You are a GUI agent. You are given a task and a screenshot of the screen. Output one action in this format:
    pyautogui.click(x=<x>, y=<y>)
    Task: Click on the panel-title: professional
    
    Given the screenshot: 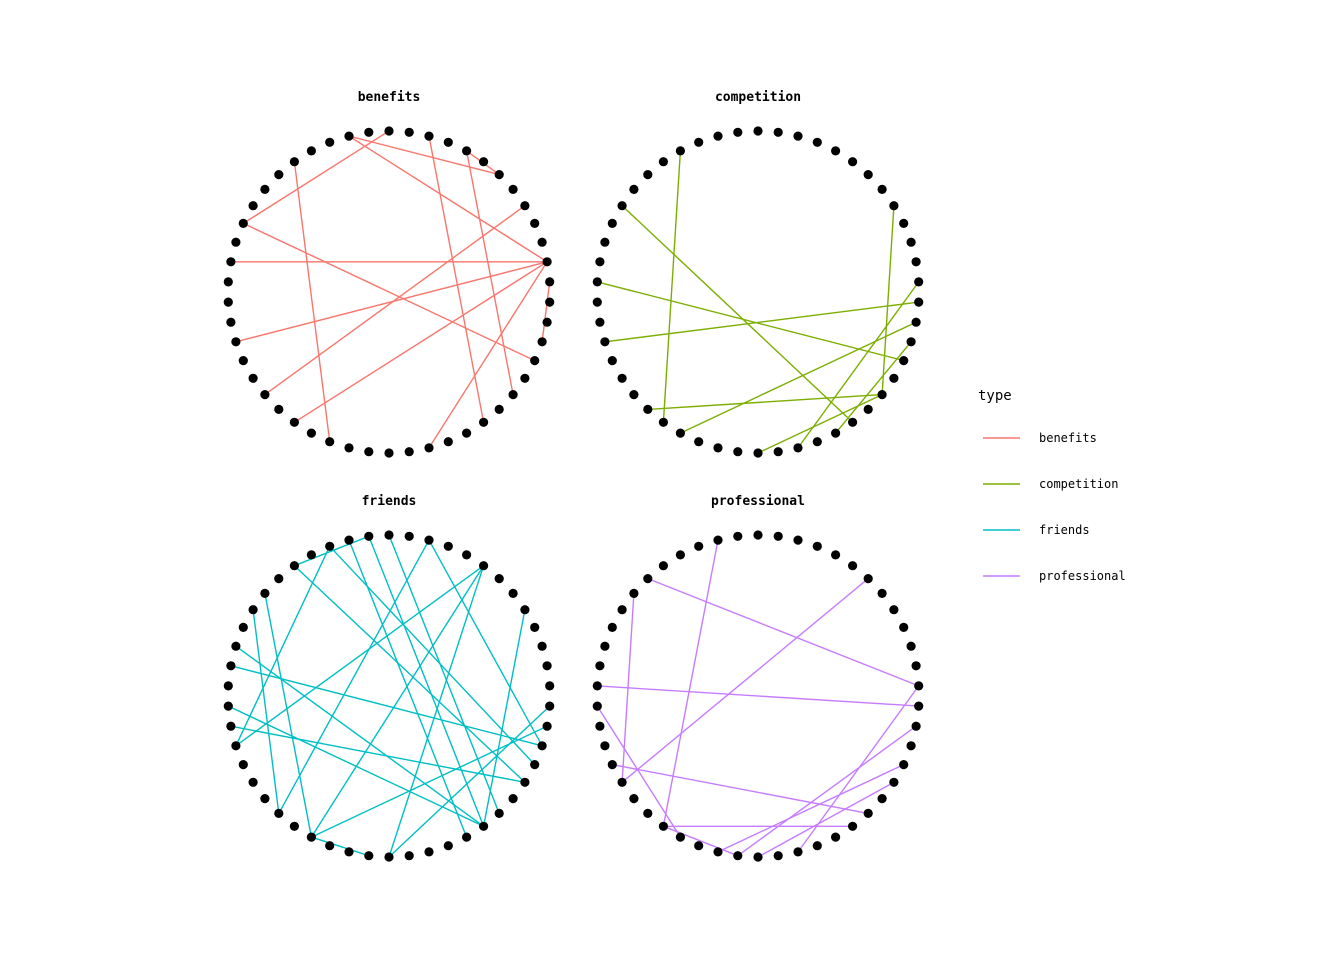 What is the action you would take?
    pyautogui.click(x=758, y=501)
    